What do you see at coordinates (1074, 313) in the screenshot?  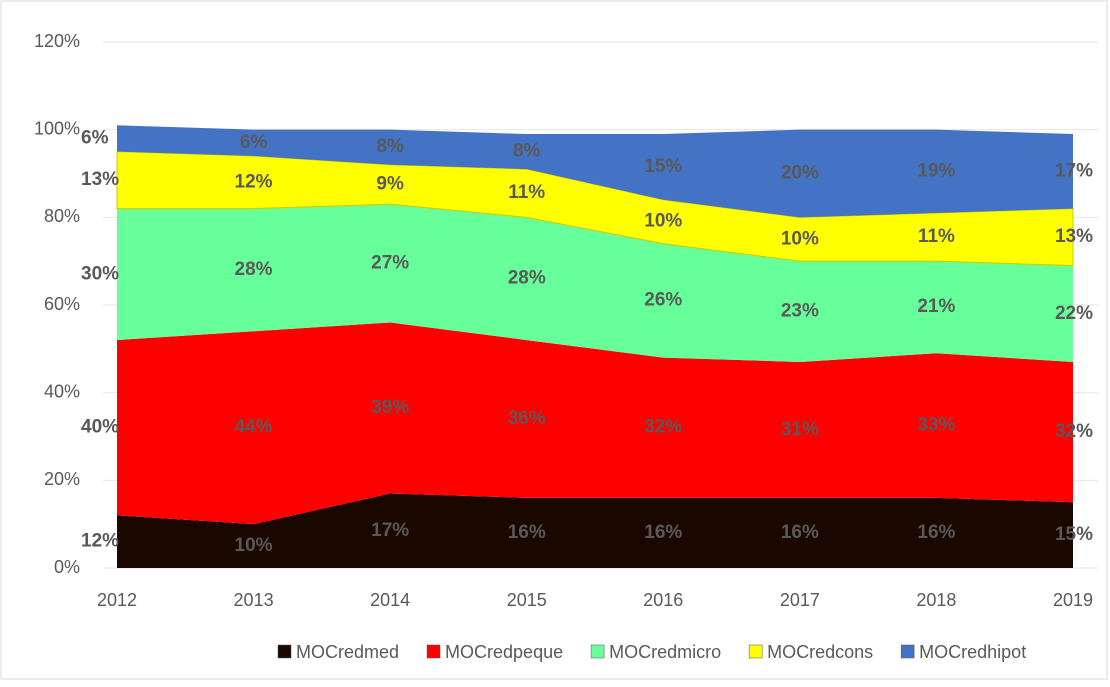 I see `data-label: 22%` at bounding box center [1074, 313].